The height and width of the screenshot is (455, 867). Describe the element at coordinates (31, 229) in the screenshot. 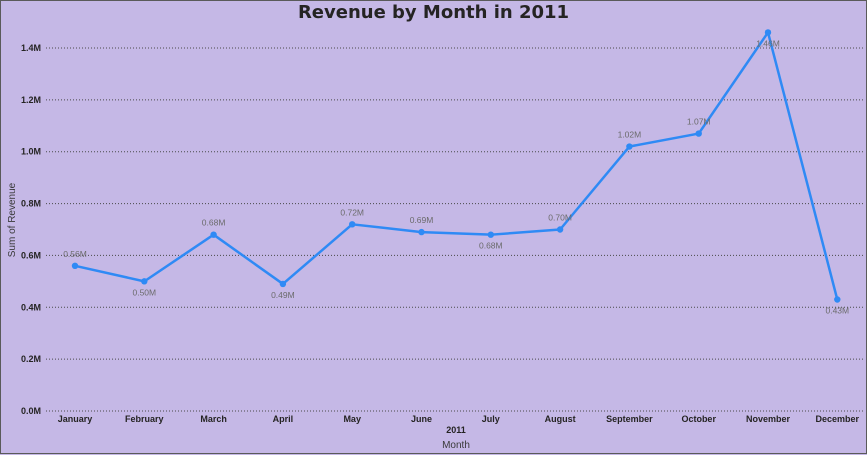

I see `y-axis-ticks: 0.0M 0.2M 0.4M 0.6M 0.8M 1.0M 1.2M 1.4M` at that location.